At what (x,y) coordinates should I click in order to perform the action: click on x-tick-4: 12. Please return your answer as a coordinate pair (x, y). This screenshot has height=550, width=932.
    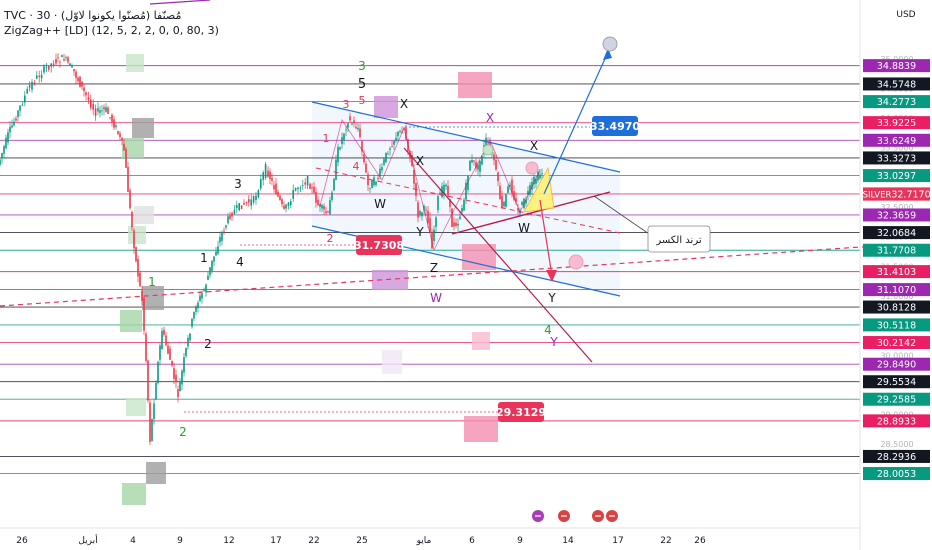
    Looking at the image, I should click on (228, 541).